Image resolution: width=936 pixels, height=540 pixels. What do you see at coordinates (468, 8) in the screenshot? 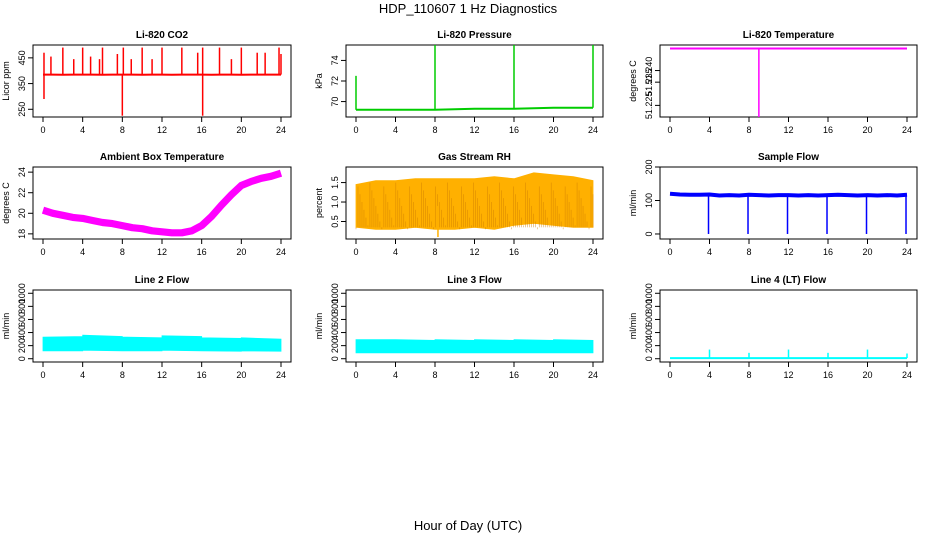
I see `page-title: HDP_110607 1 Hz Diagnostics` at bounding box center [468, 8].